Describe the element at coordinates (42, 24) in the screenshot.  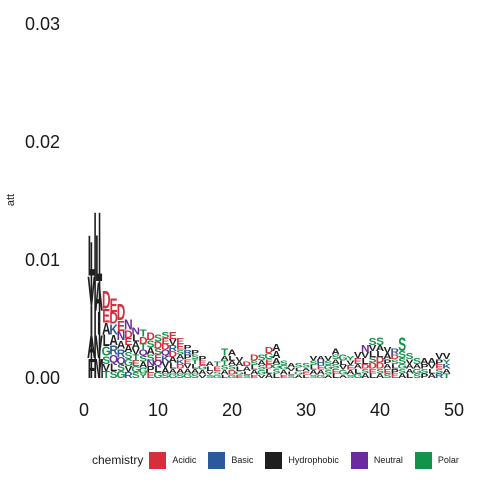
I see `y-tick-label: 0.03` at that location.